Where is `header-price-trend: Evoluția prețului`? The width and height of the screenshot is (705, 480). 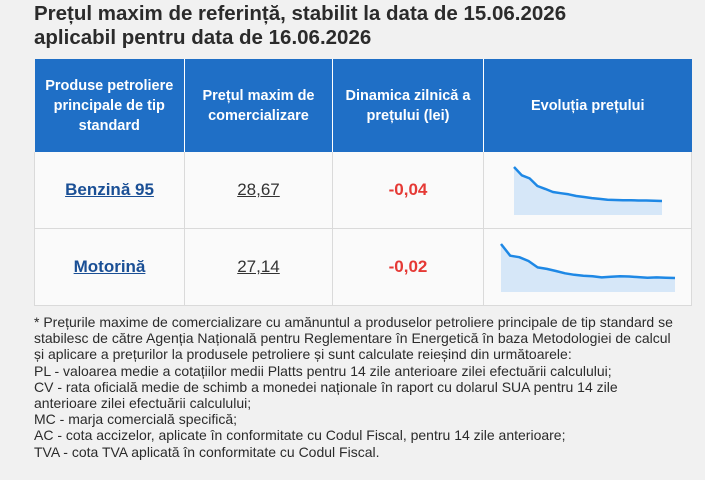 header-price-trend: Evoluția prețului is located at coordinates (587, 105).